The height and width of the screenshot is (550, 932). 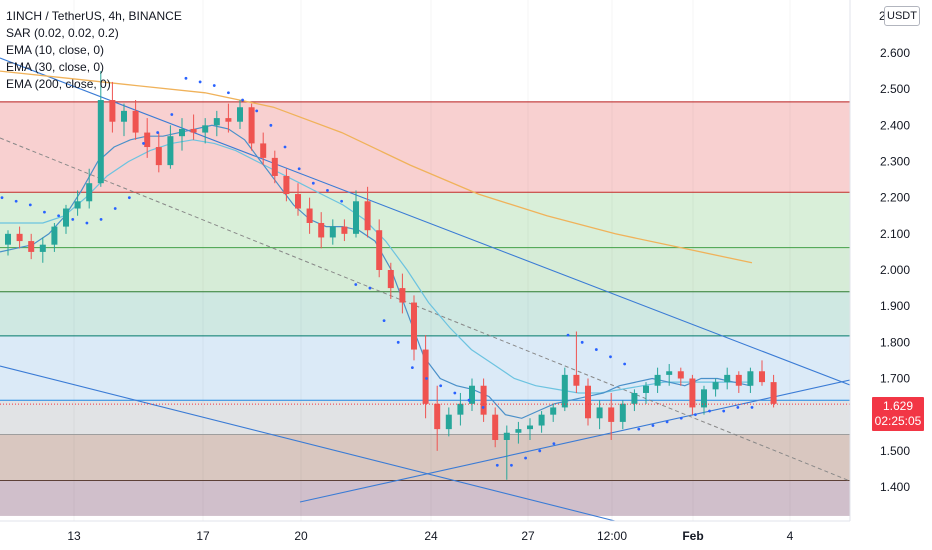 What do you see at coordinates (895, 306) in the screenshot?
I see `price-tick-label: 1.900` at bounding box center [895, 306].